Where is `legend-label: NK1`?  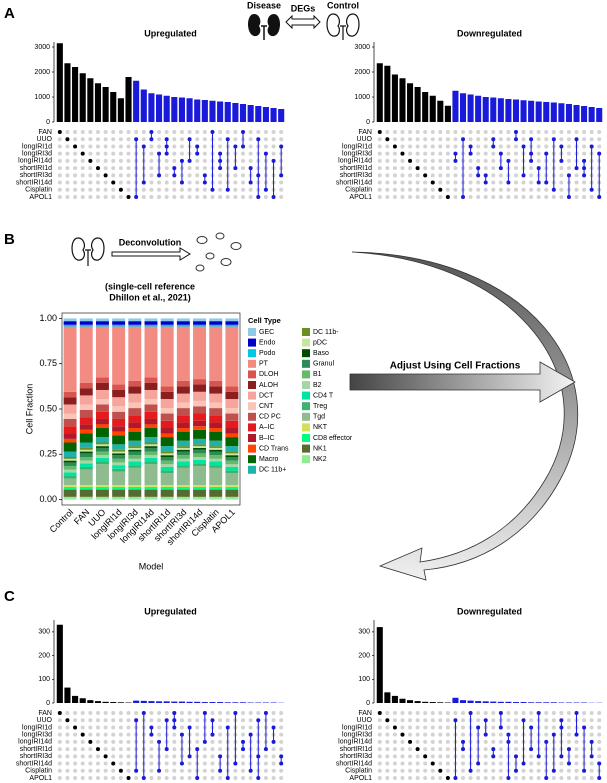 legend-label: NK1 is located at coordinates (320, 448).